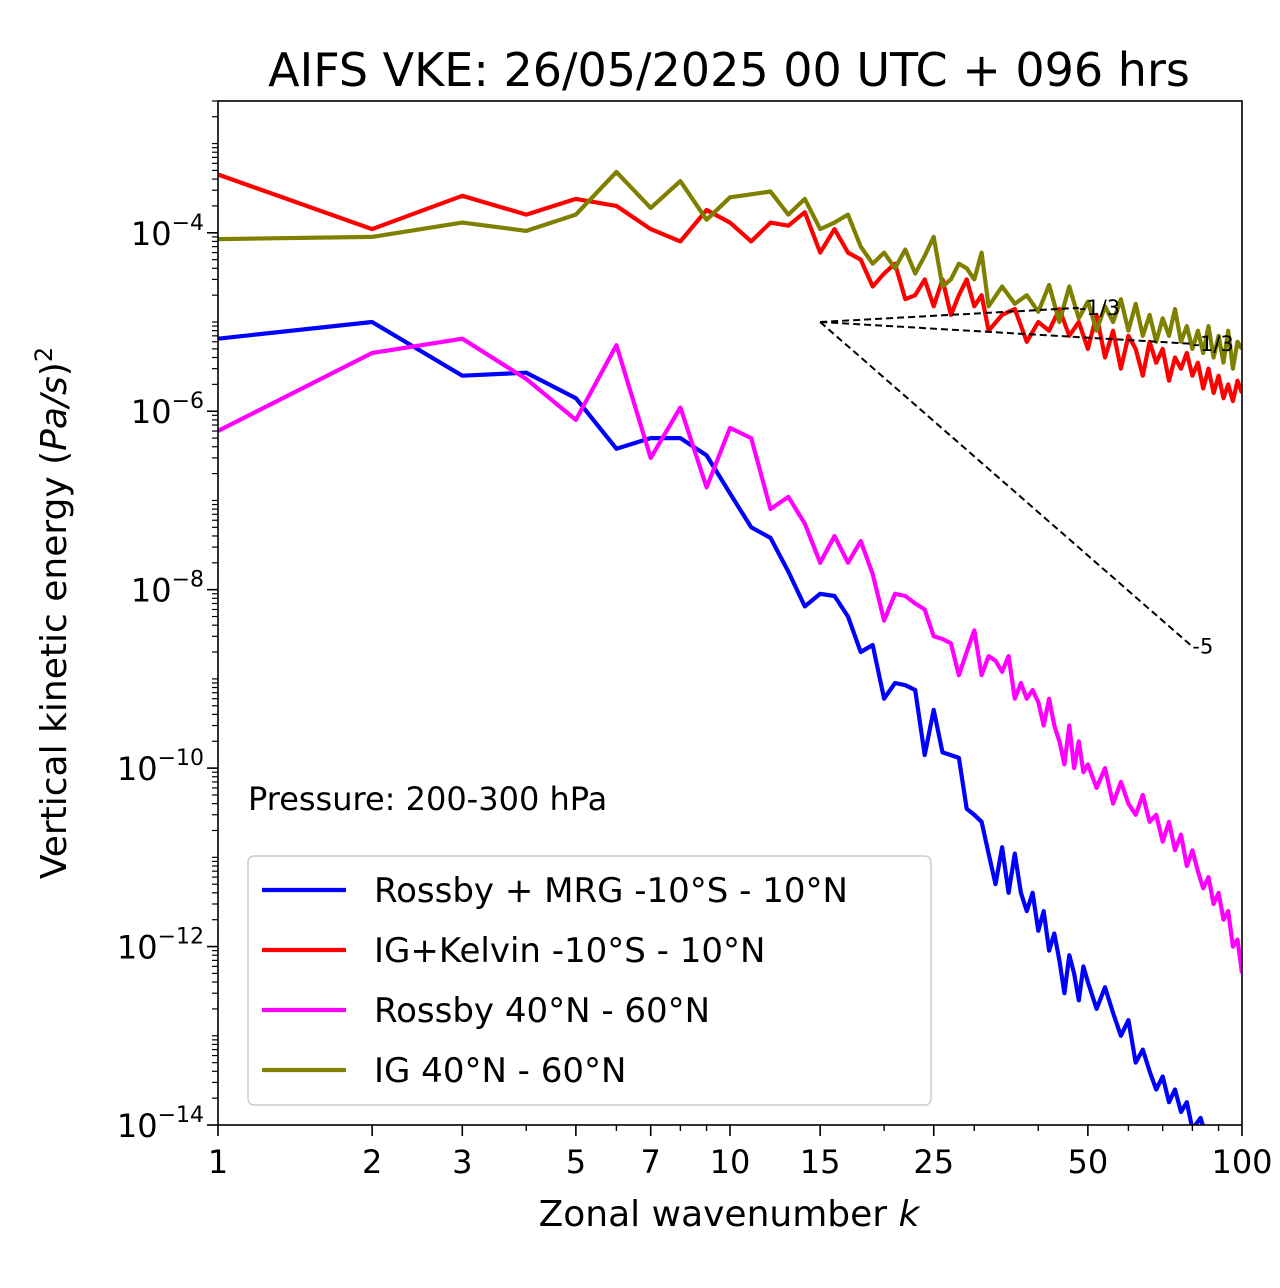 The height and width of the screenshot is (1288, 1280). Describe the element at coordinates (167, 589) in the screenshot. I see `y-tick-label: 10⁻⁸` at that location.